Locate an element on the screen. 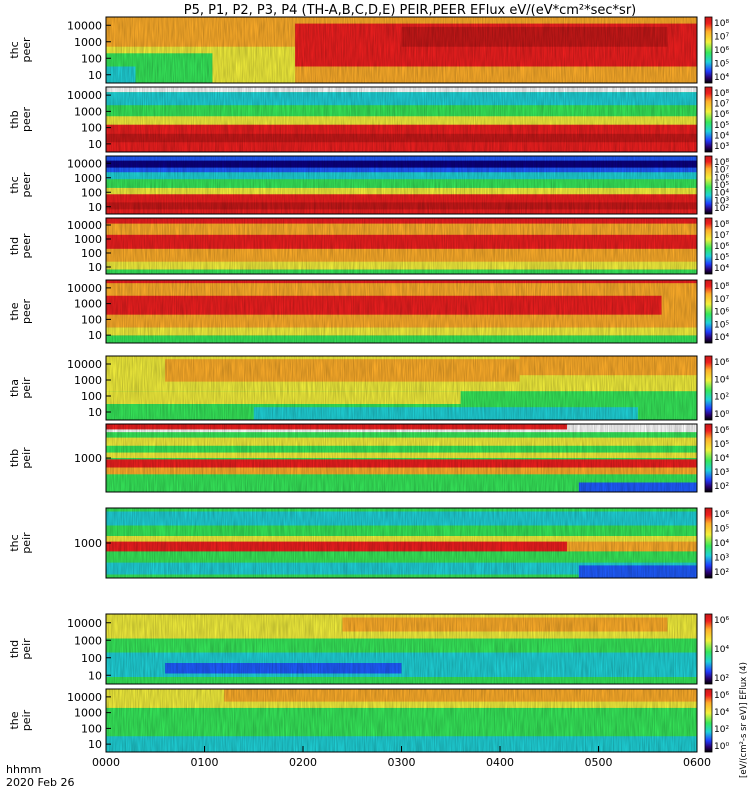 The height and width of the screenshot is (800, 750). panel-1: 10000 1000 100 10 thc peer 10⁸ 10⁷ 10⁶ 10⁵ 10⁴ is located at coordinates (368, 50).